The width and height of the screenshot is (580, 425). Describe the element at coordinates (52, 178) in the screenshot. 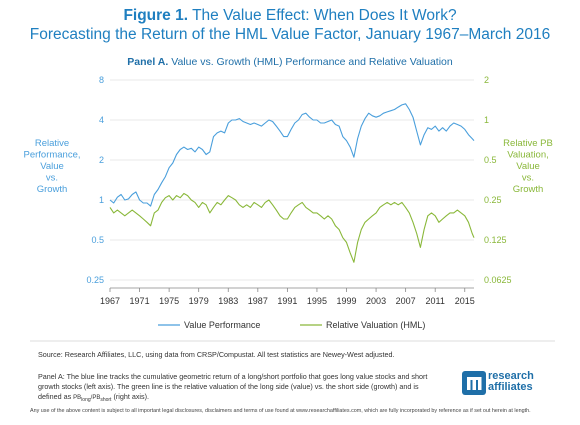

I see `left-axis-label-line: vs.` at that location.